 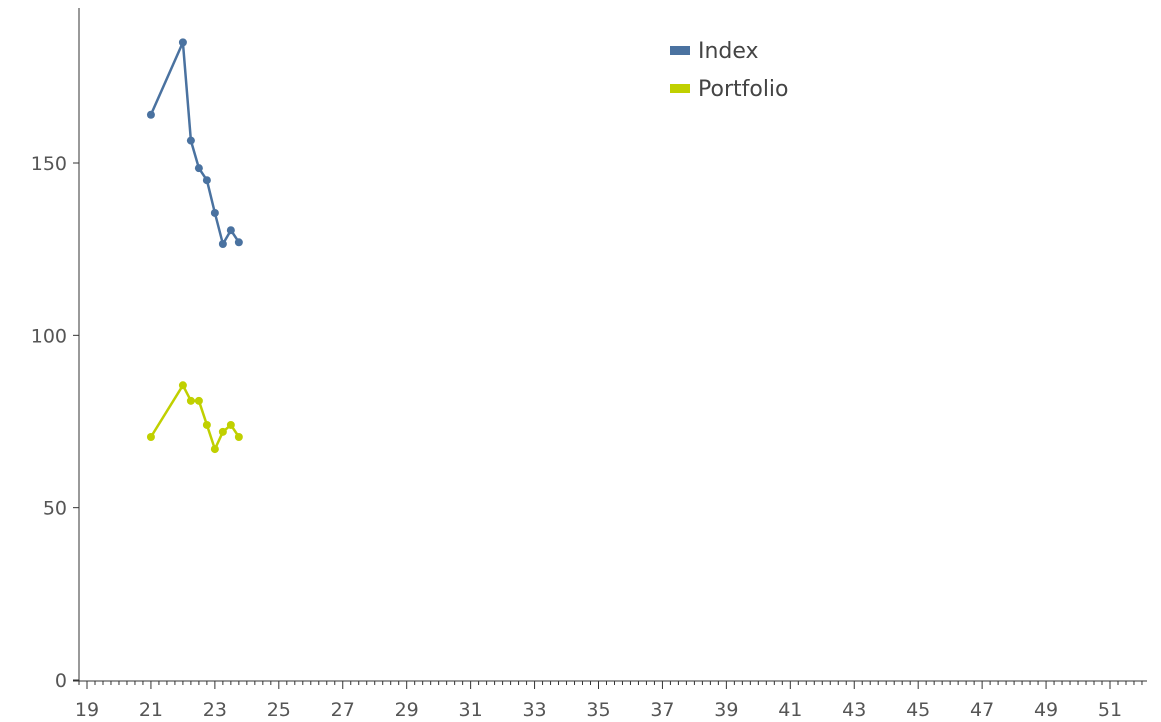 I want to click on series-layer, so click(x=194, y=246).